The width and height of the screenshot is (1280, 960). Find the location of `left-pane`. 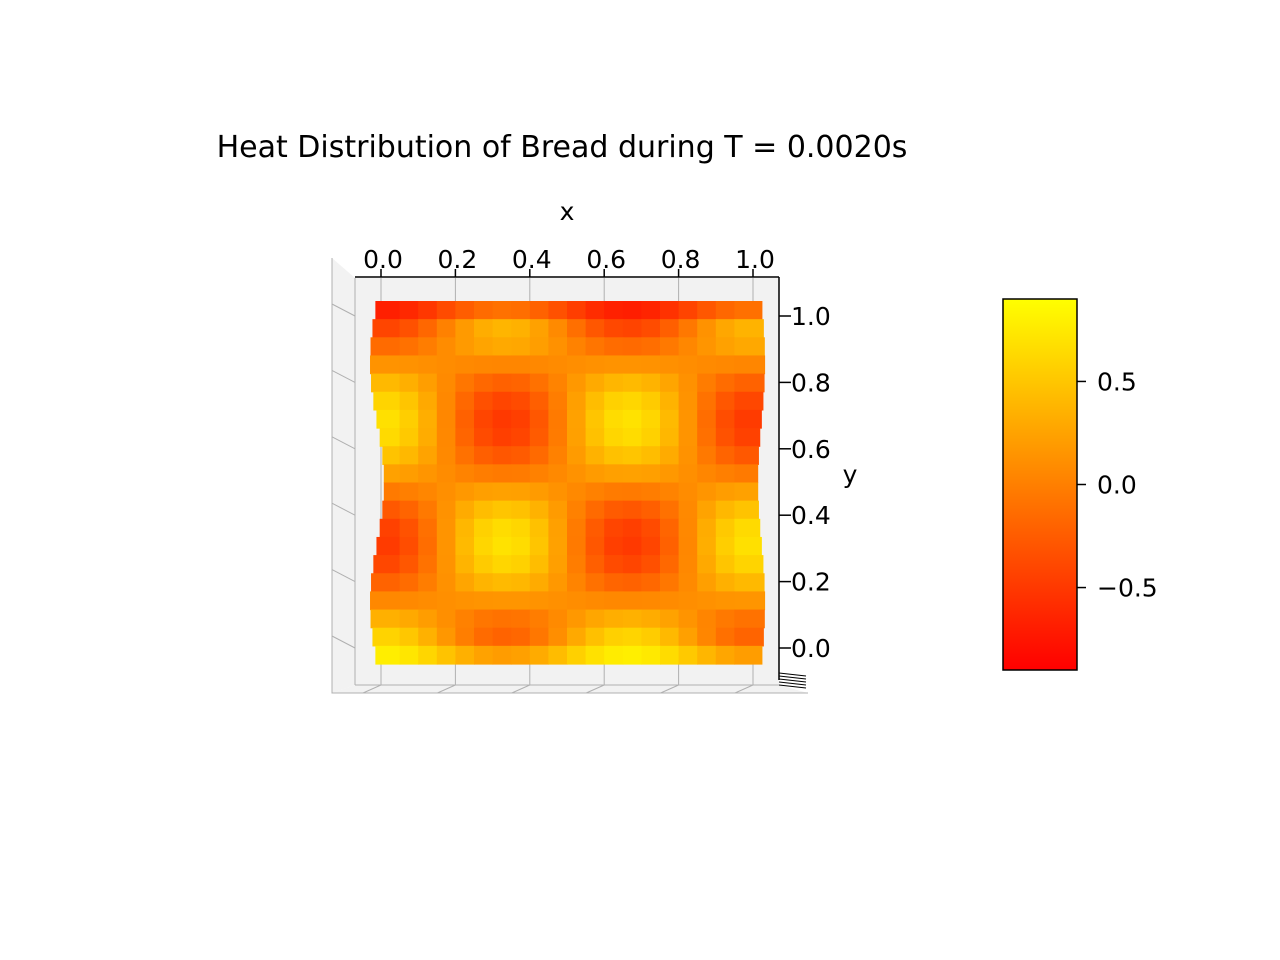

left-pane is located at coordinates (343, 475).